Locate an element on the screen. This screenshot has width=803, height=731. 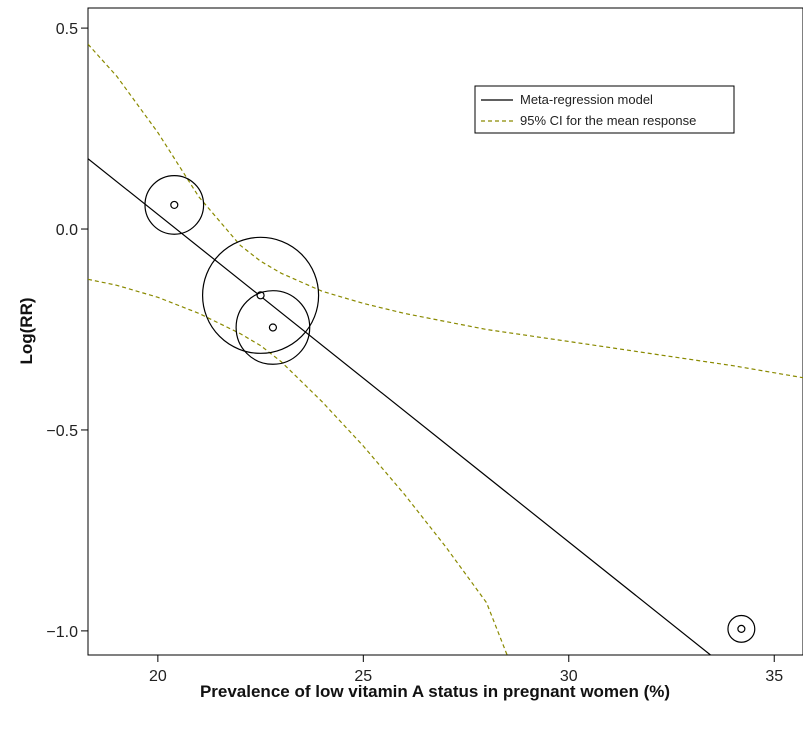
x-tick-label: 25 is located at coordinates (363, 676).